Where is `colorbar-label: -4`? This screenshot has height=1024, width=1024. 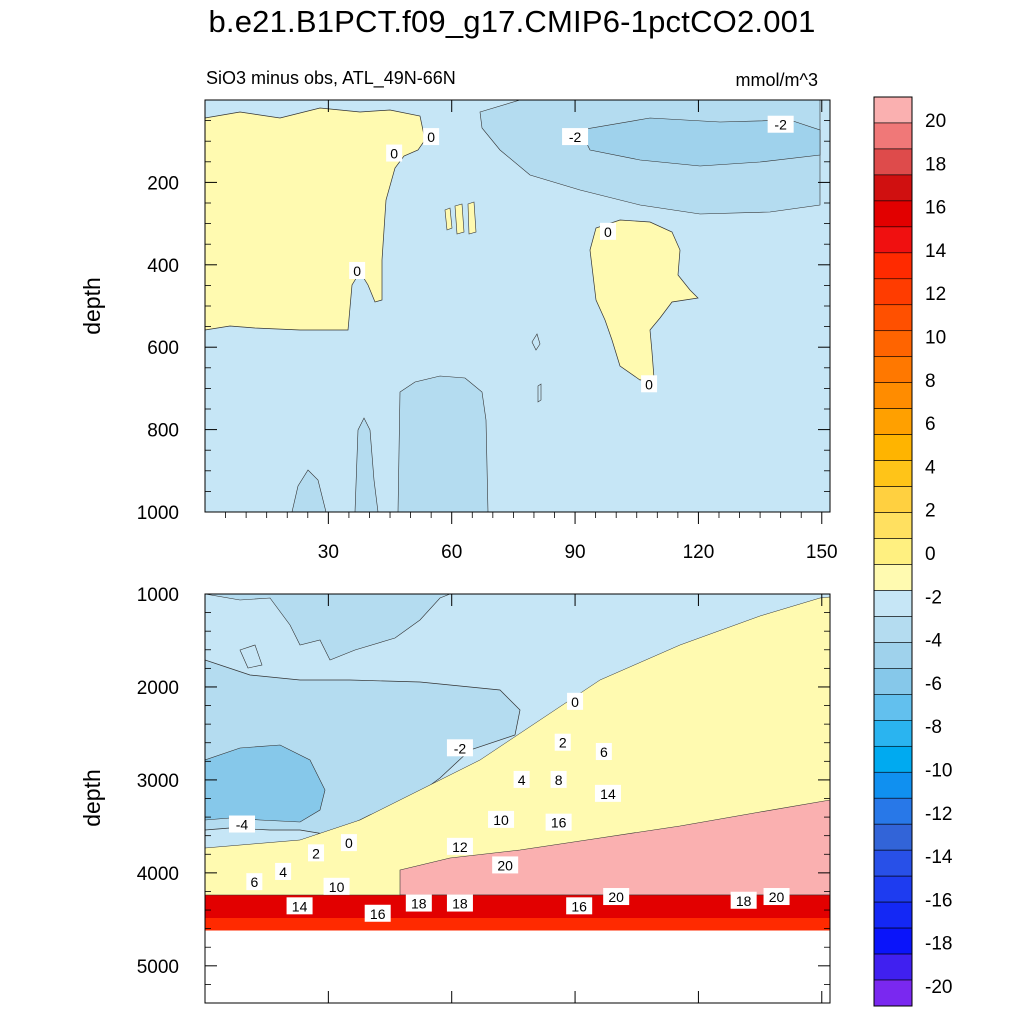
colorbar-label: -4 is located at coordinates (933, 641).